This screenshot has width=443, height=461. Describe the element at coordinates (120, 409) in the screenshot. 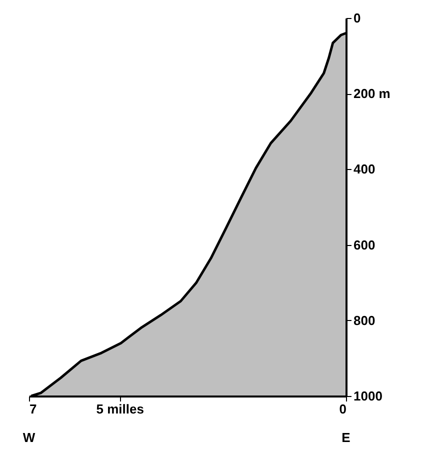

I see `x-tick-label: 5 milles` at that location.